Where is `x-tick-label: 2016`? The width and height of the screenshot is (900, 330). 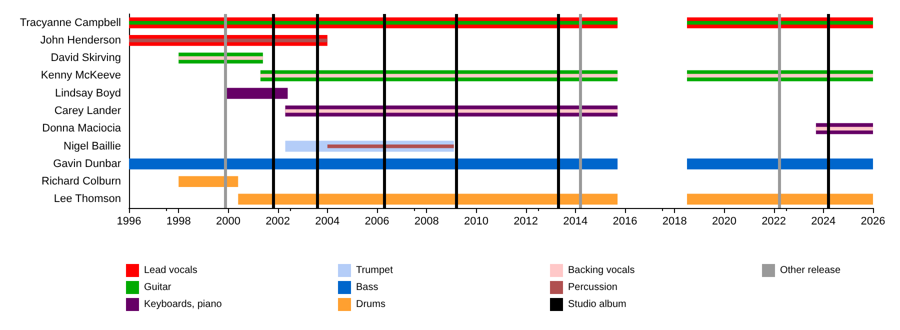 x-tick-label: 2016 is located at coordinates (625, 222).